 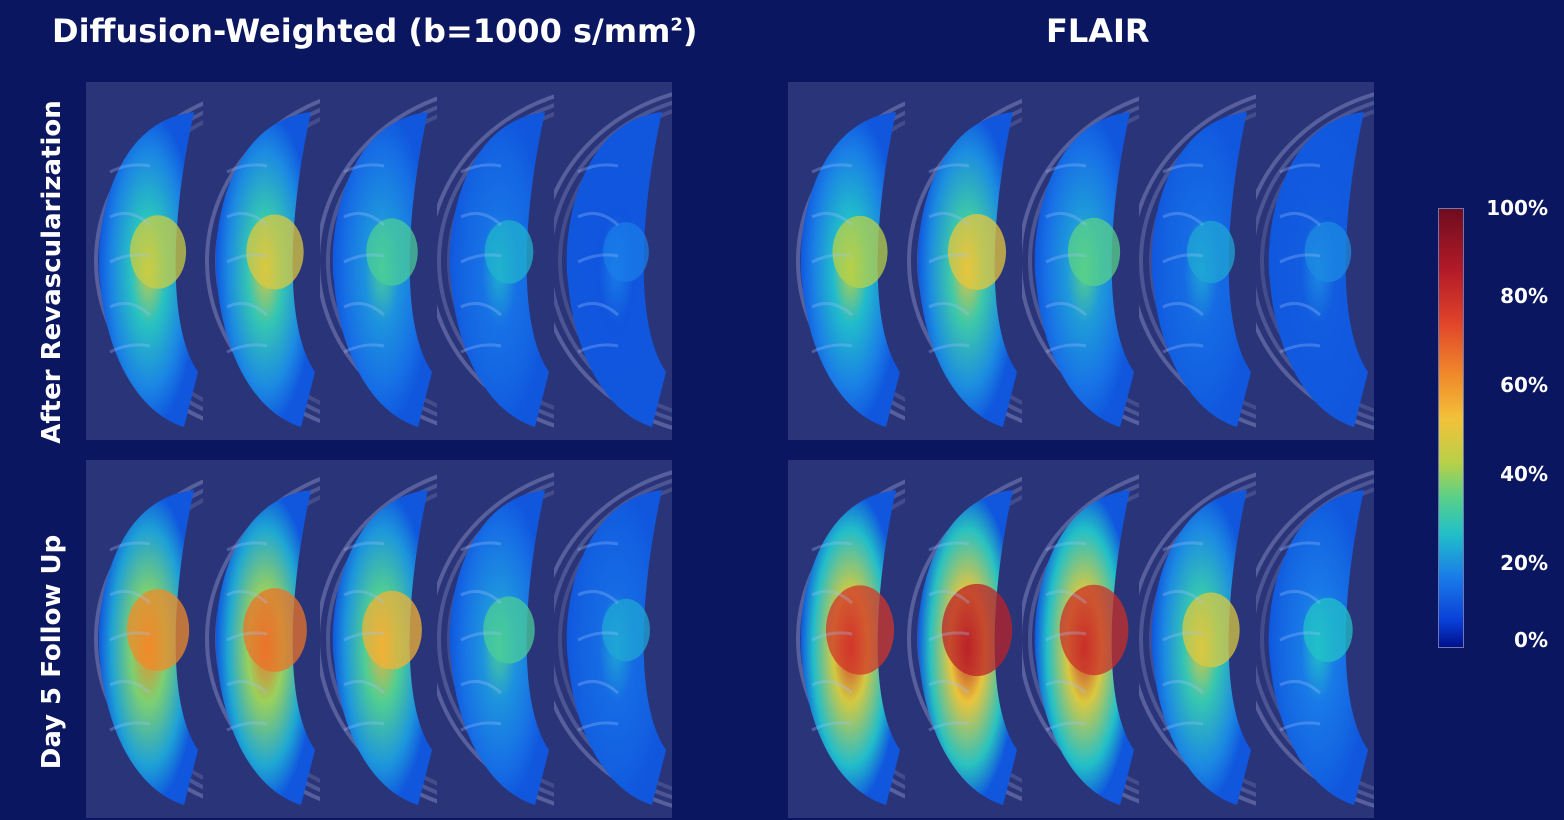 I want to click on colorbar-tick-0: 0%, so click(x=1531, y=640).